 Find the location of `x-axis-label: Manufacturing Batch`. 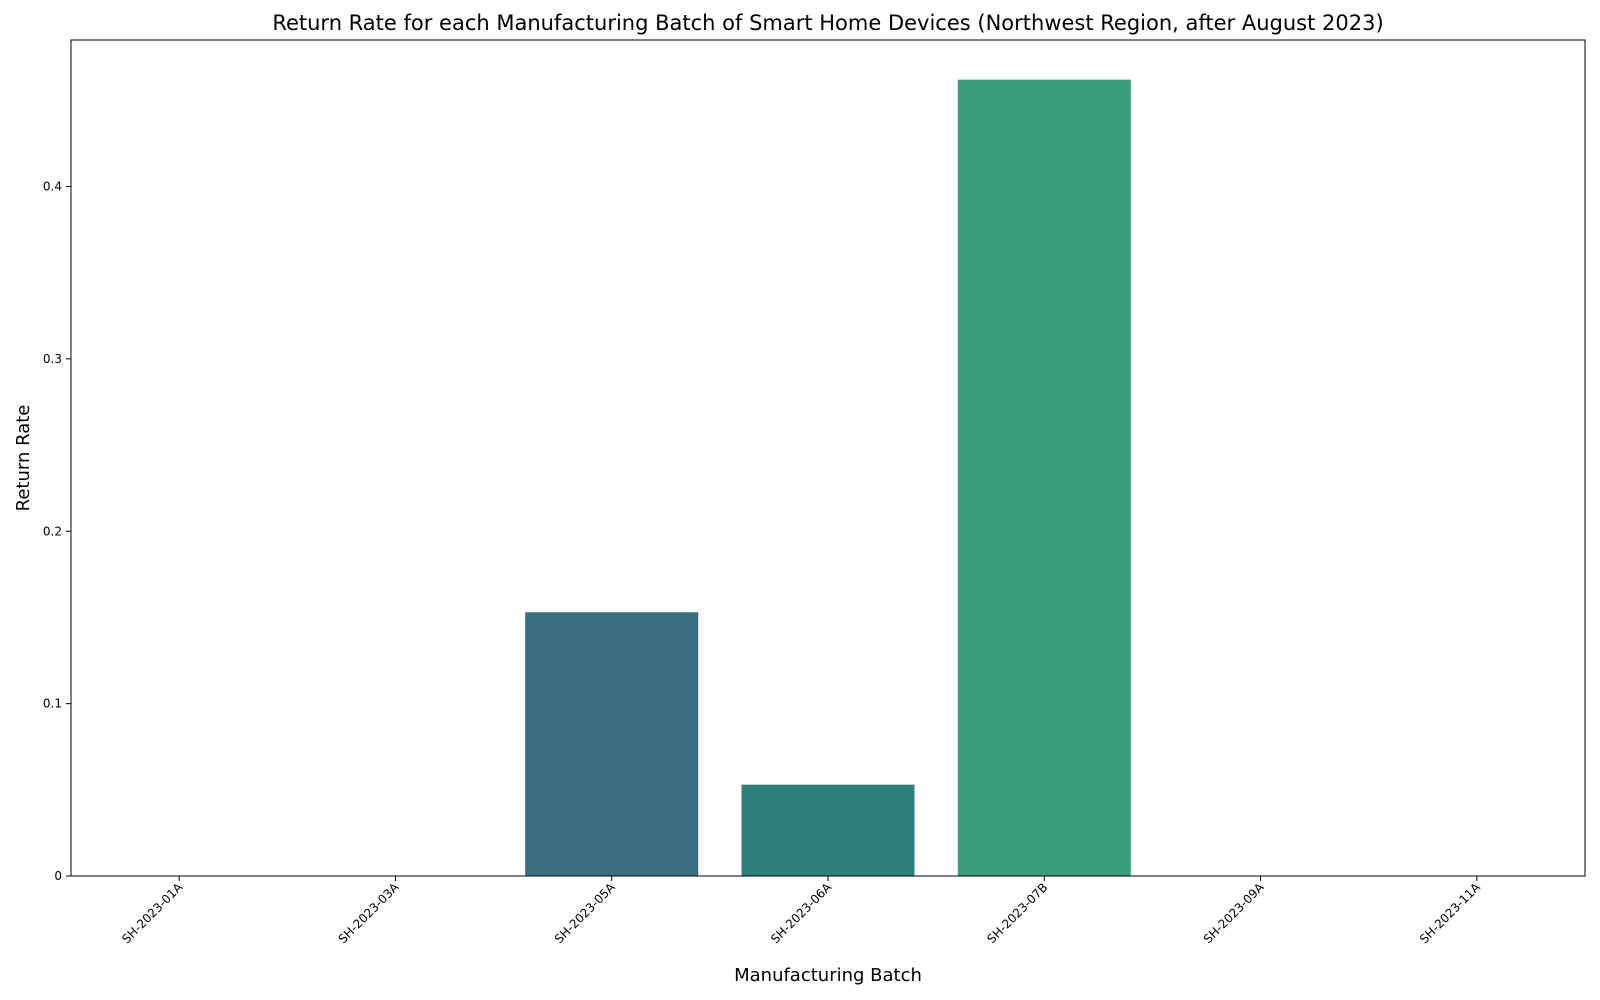

x-axis-label: Manufacturing Batch is located at coordinates (828, 975).